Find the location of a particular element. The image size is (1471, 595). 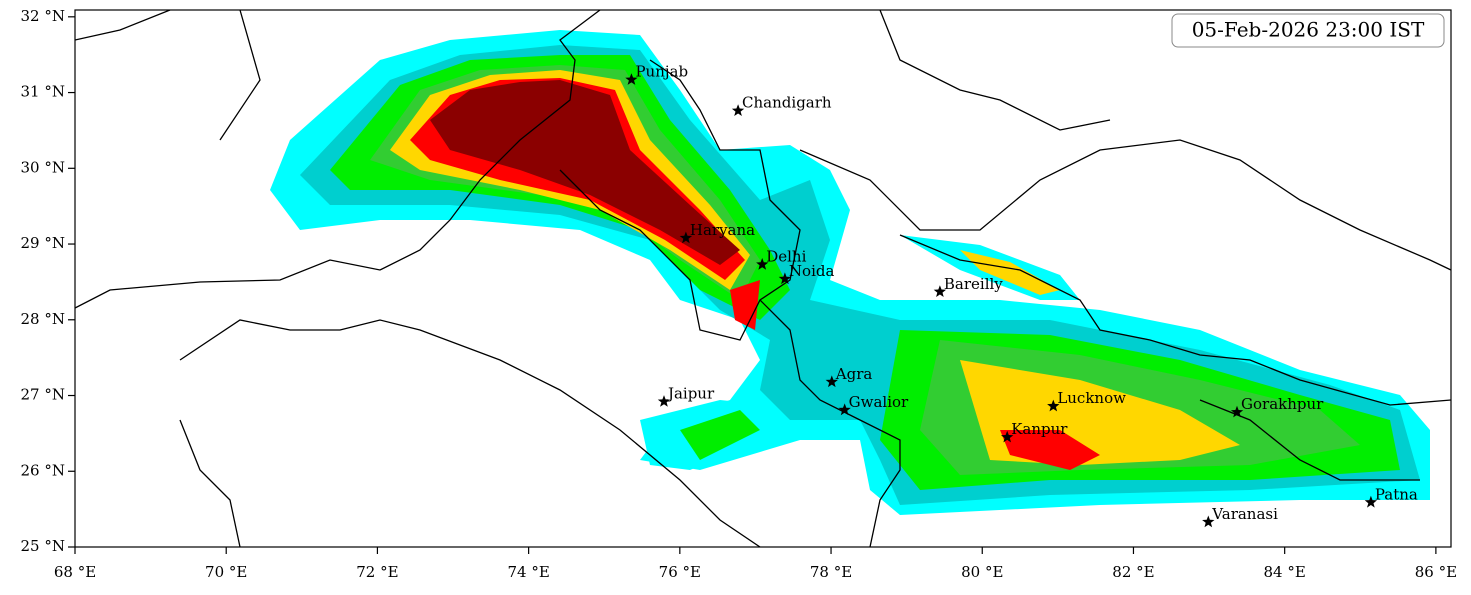

x-tick-label: 80 °E is located at coordinates (982, 572).